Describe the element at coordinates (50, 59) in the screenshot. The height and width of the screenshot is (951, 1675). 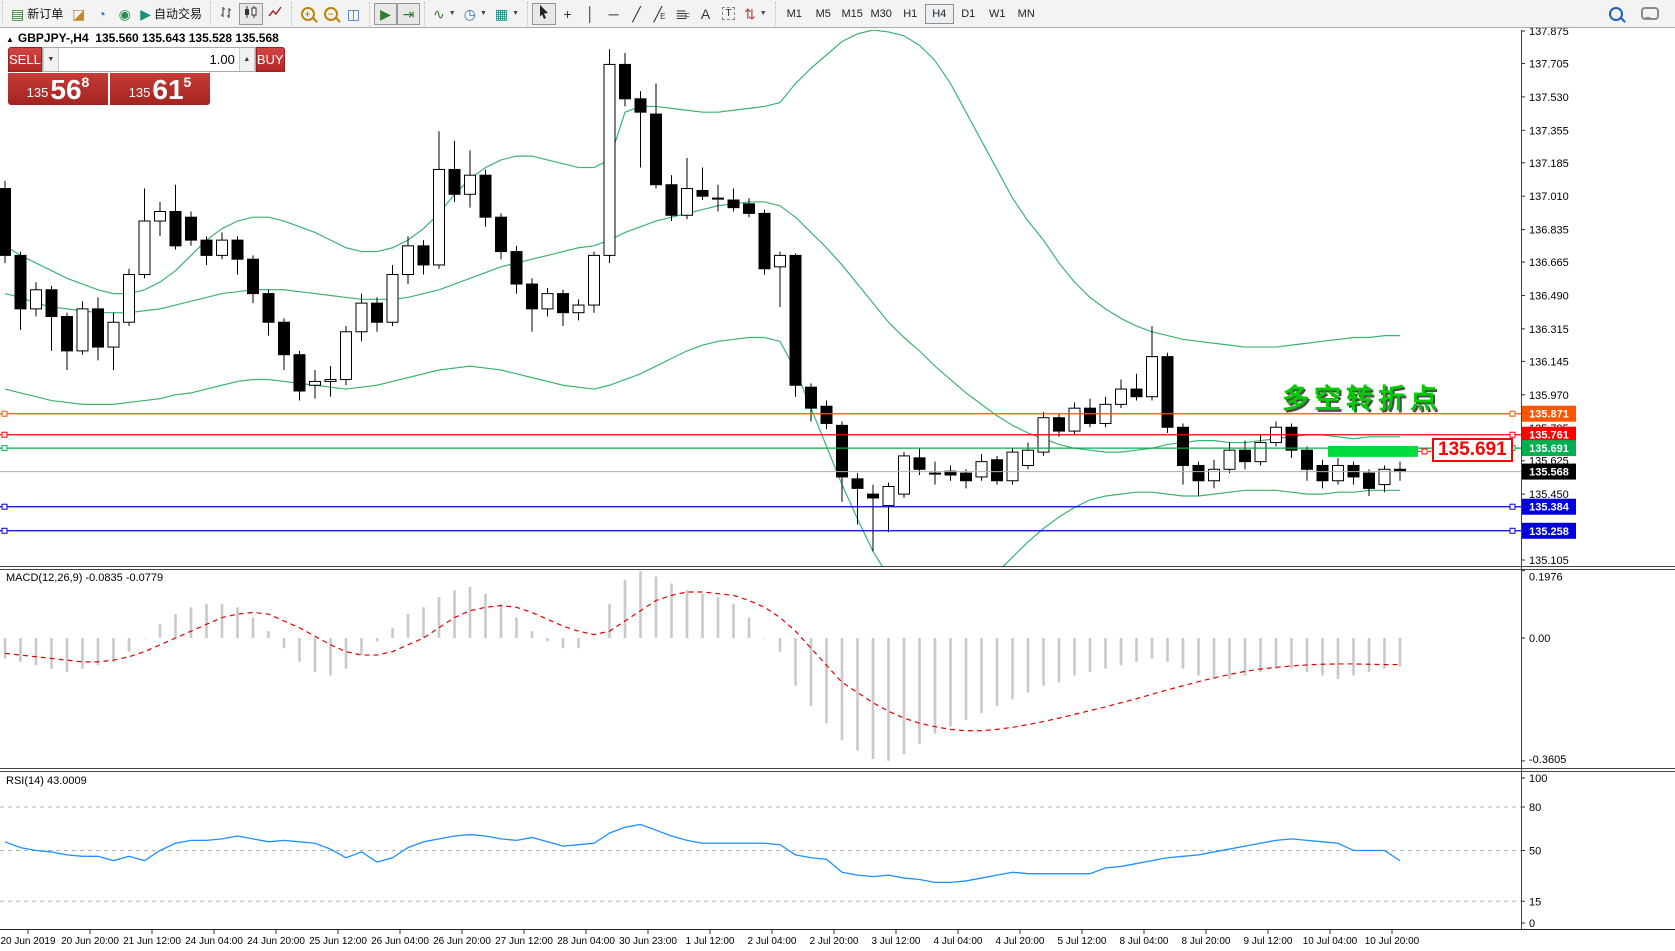
I see `volume-decrease-button: ▼` at that location.